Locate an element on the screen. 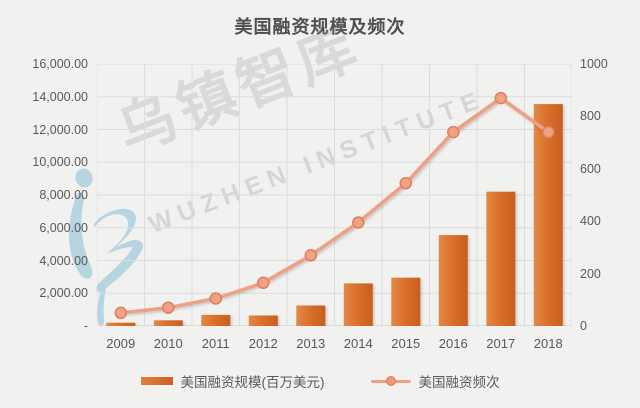 This screenshot has width=640, height=408. x-axis-label-2017: 2017 is located at coordinates (501, 343).